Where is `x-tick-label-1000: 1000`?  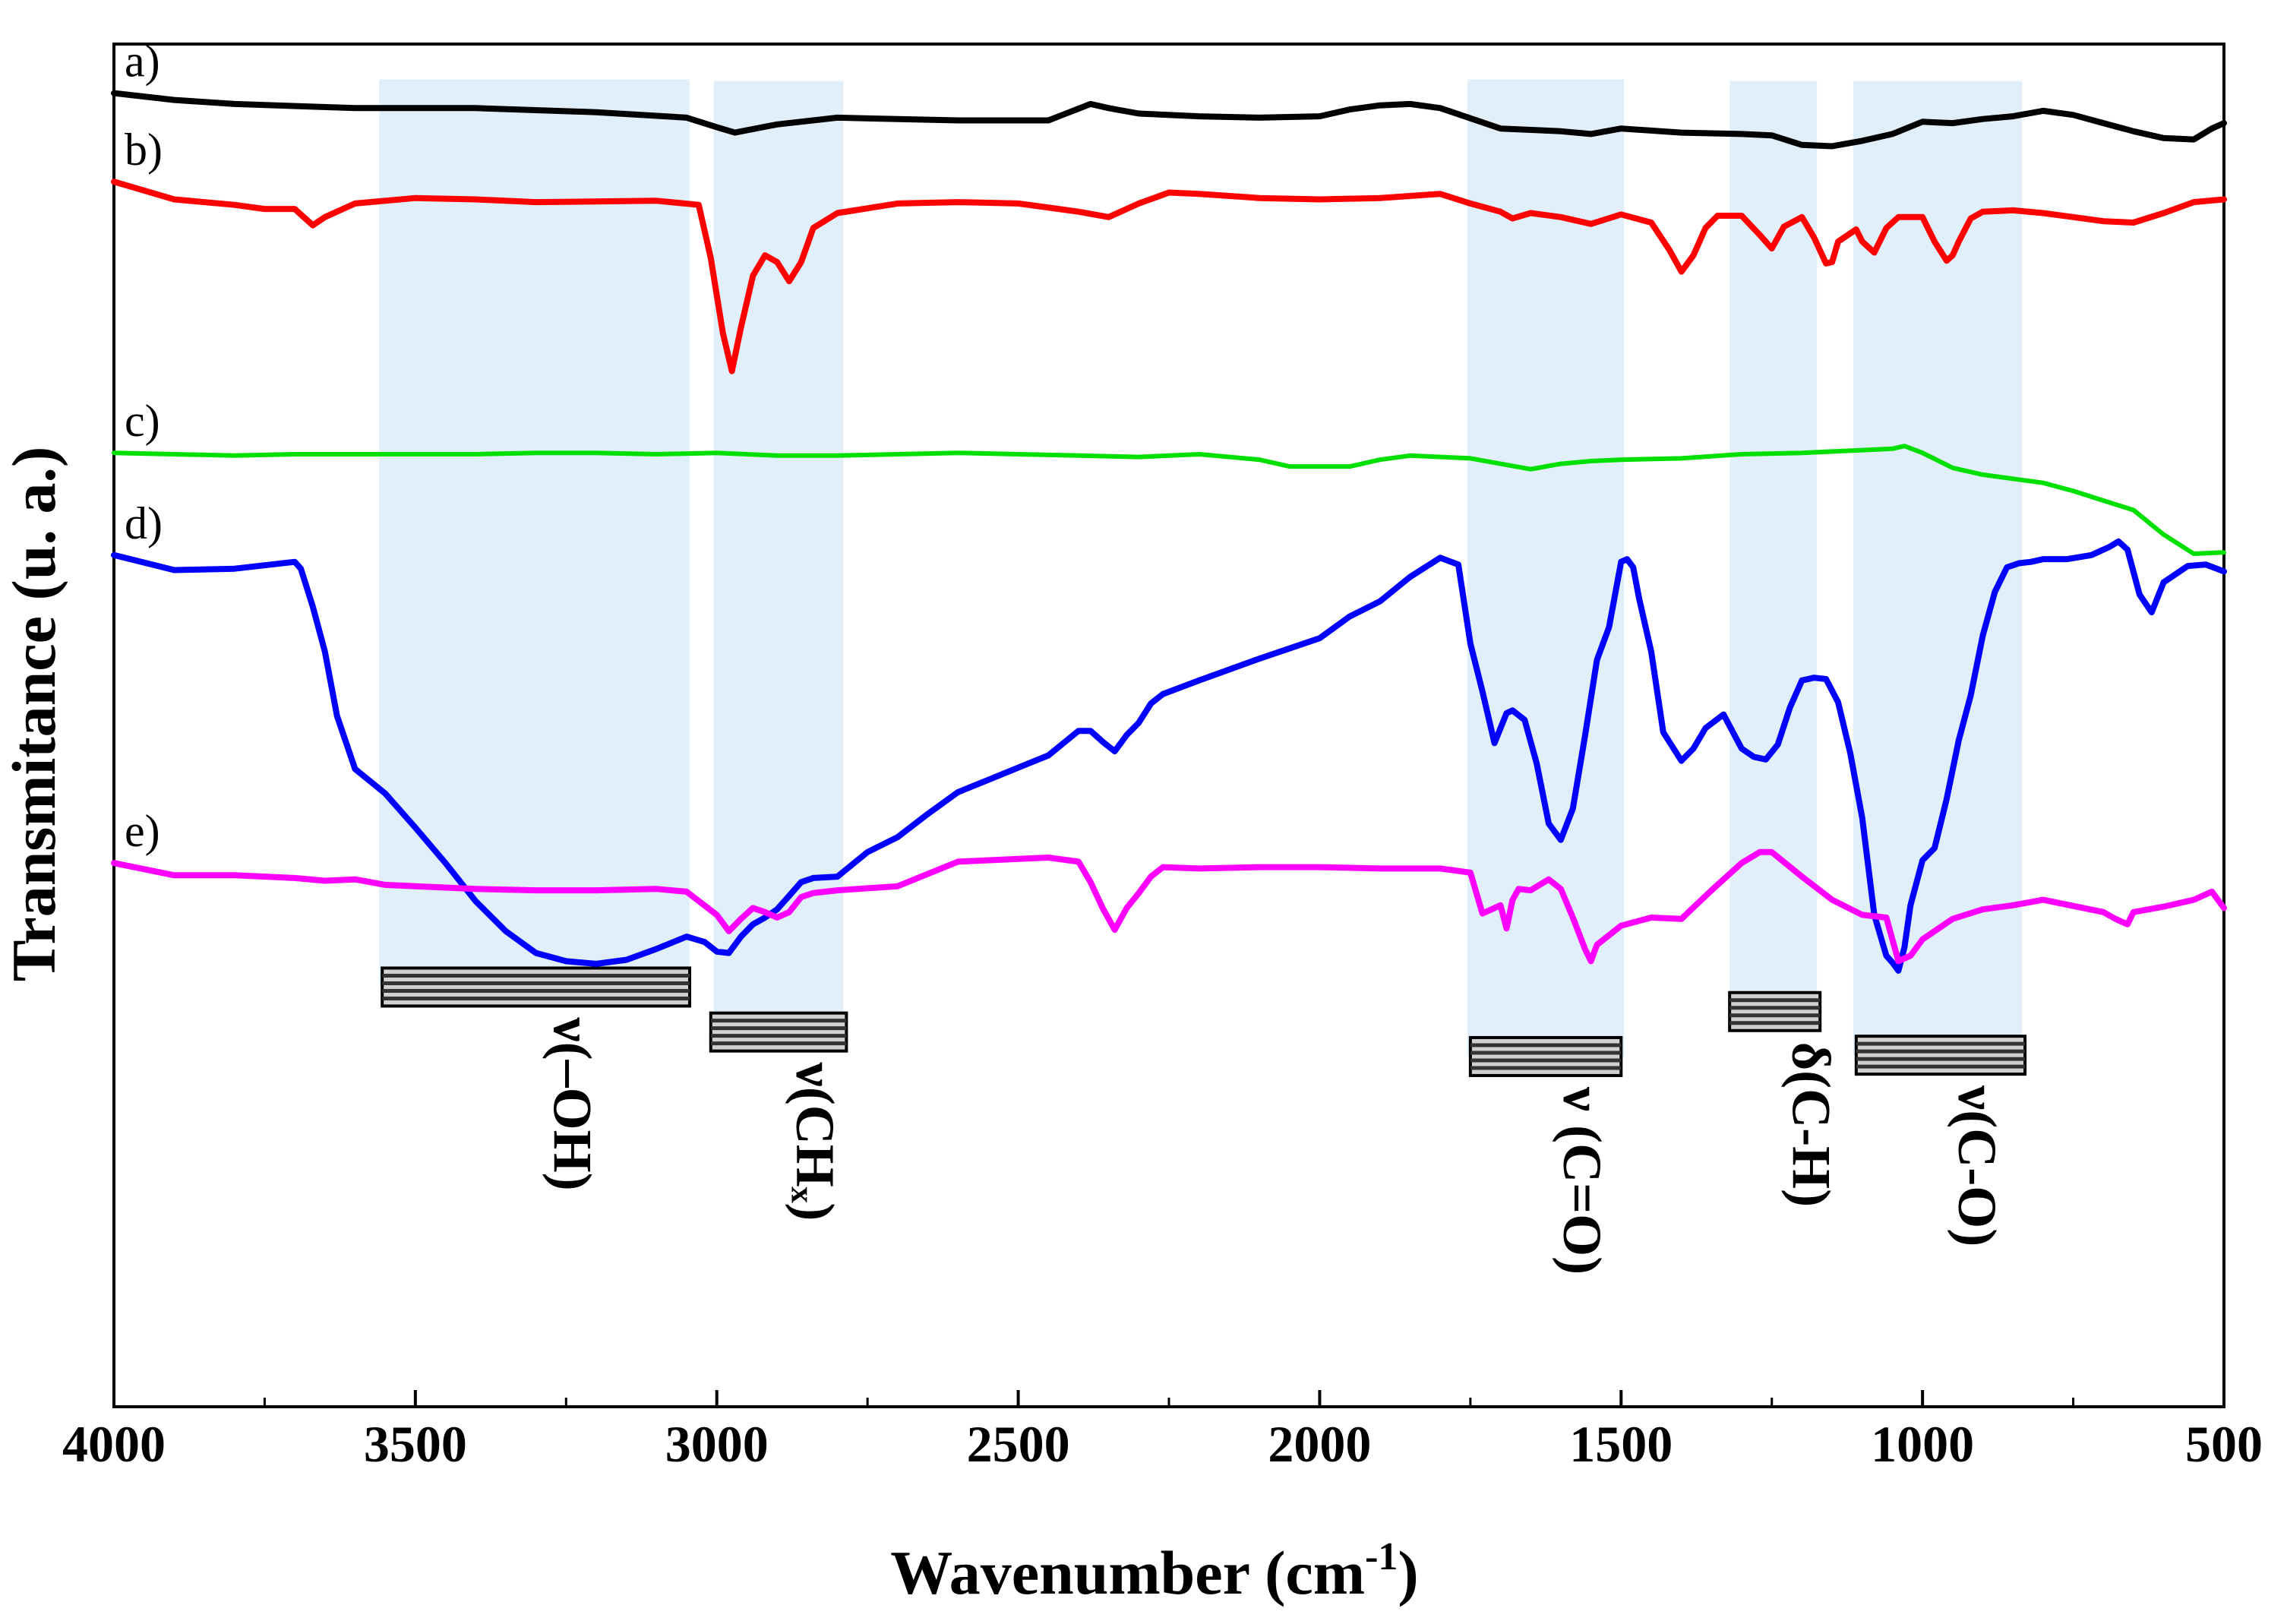 x-tick-label-1000: 1000 is located at coordinates (1922, 1444).